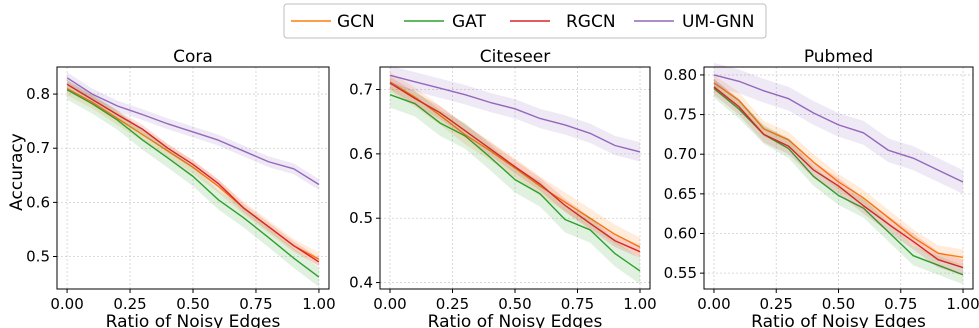 Image resolution: width=979 pixels, height=328 pixels. Describe the element at coordinates (515, 57) in the screenshot. I see `citeseer-title: Citeseer` at that location.